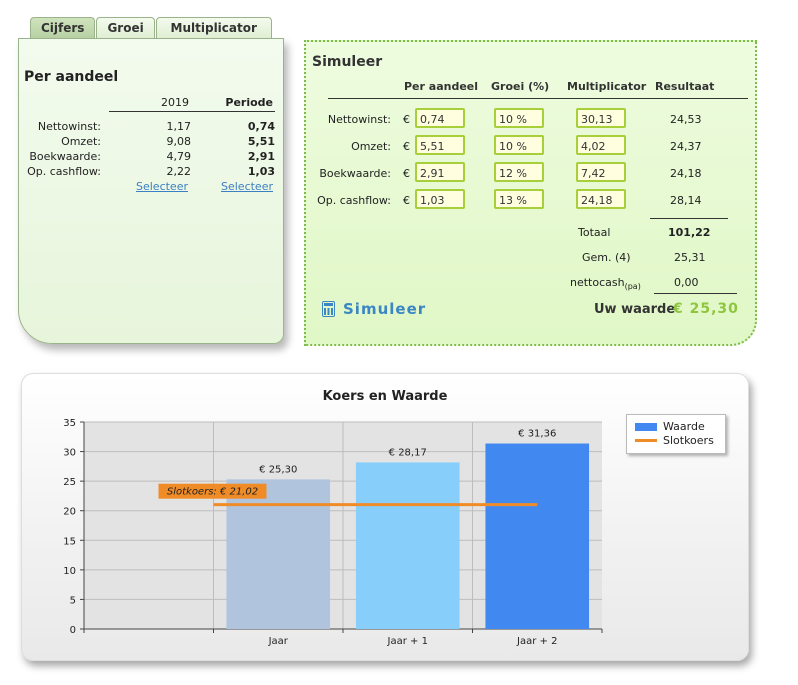 Image resolution: width=798 pixels, height=685 pixels. I want to click on value-periode: 5,51, so click(261, 141).